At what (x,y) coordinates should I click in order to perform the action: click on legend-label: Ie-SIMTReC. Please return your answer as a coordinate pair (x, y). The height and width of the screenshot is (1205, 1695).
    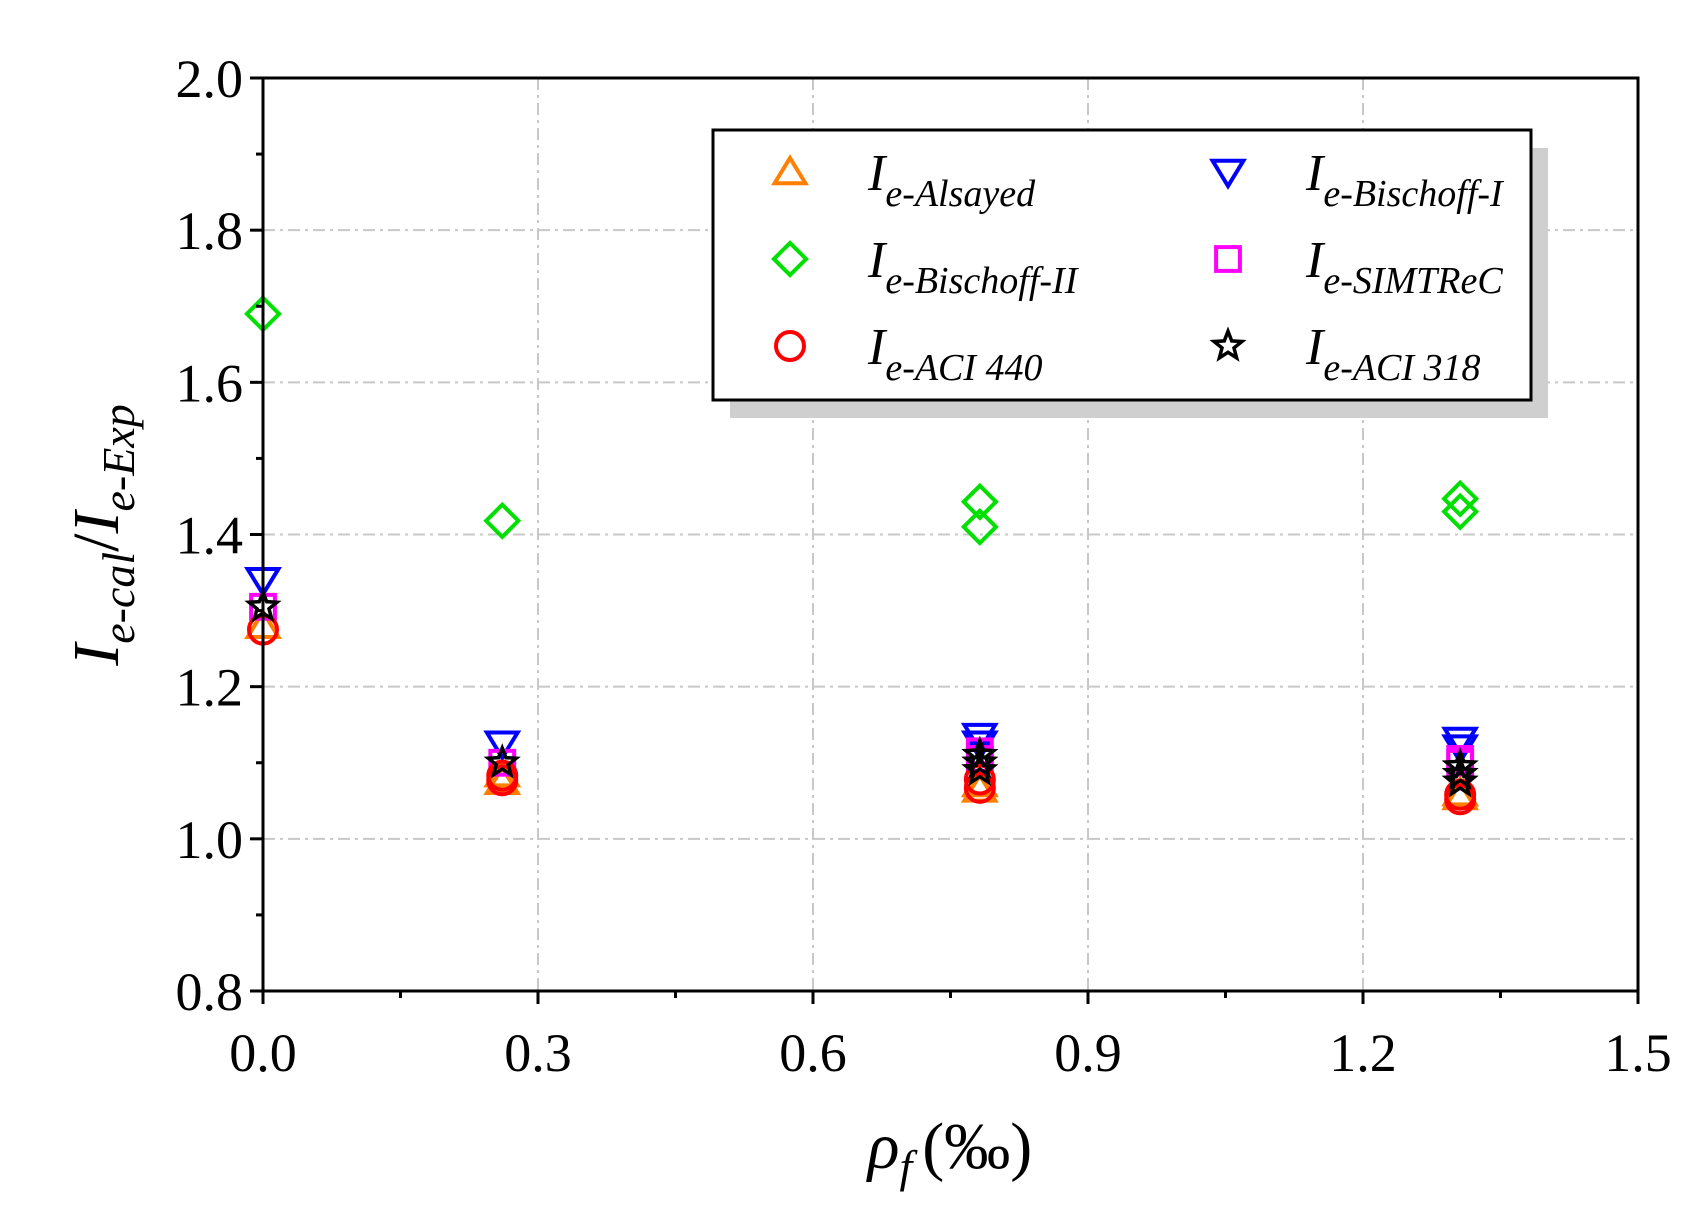
    Looking at the image, I should click on (1404, 267).